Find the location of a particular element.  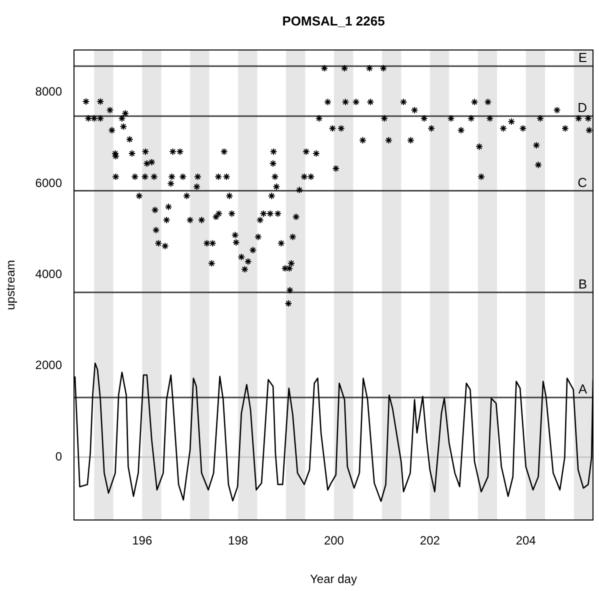

ref-line-label: B is located at coordinates (582, 284).